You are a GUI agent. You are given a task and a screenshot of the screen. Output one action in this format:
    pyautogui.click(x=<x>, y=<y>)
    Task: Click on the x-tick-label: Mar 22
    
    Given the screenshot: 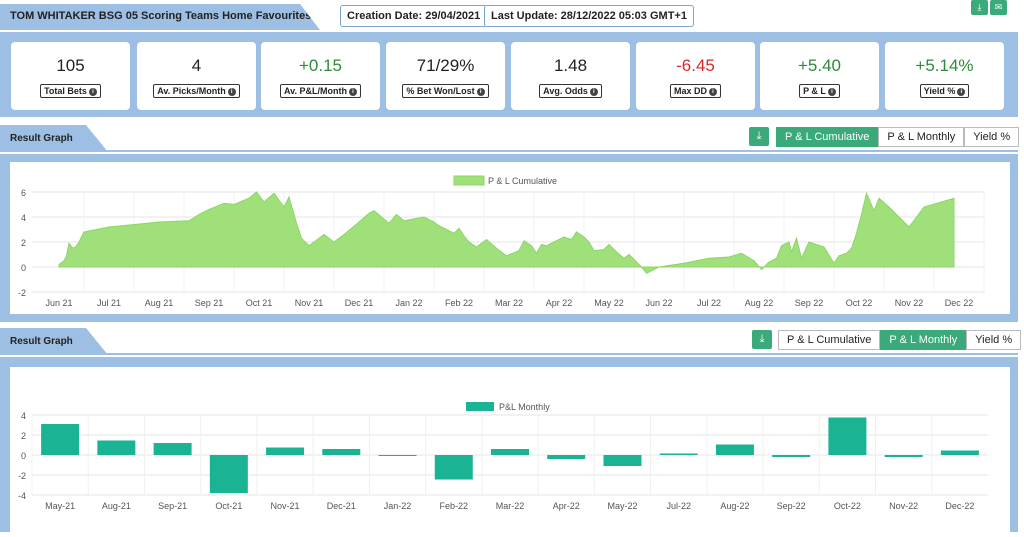 What is the action you would take?
    pyautogui.click(x=509, y=303)
    